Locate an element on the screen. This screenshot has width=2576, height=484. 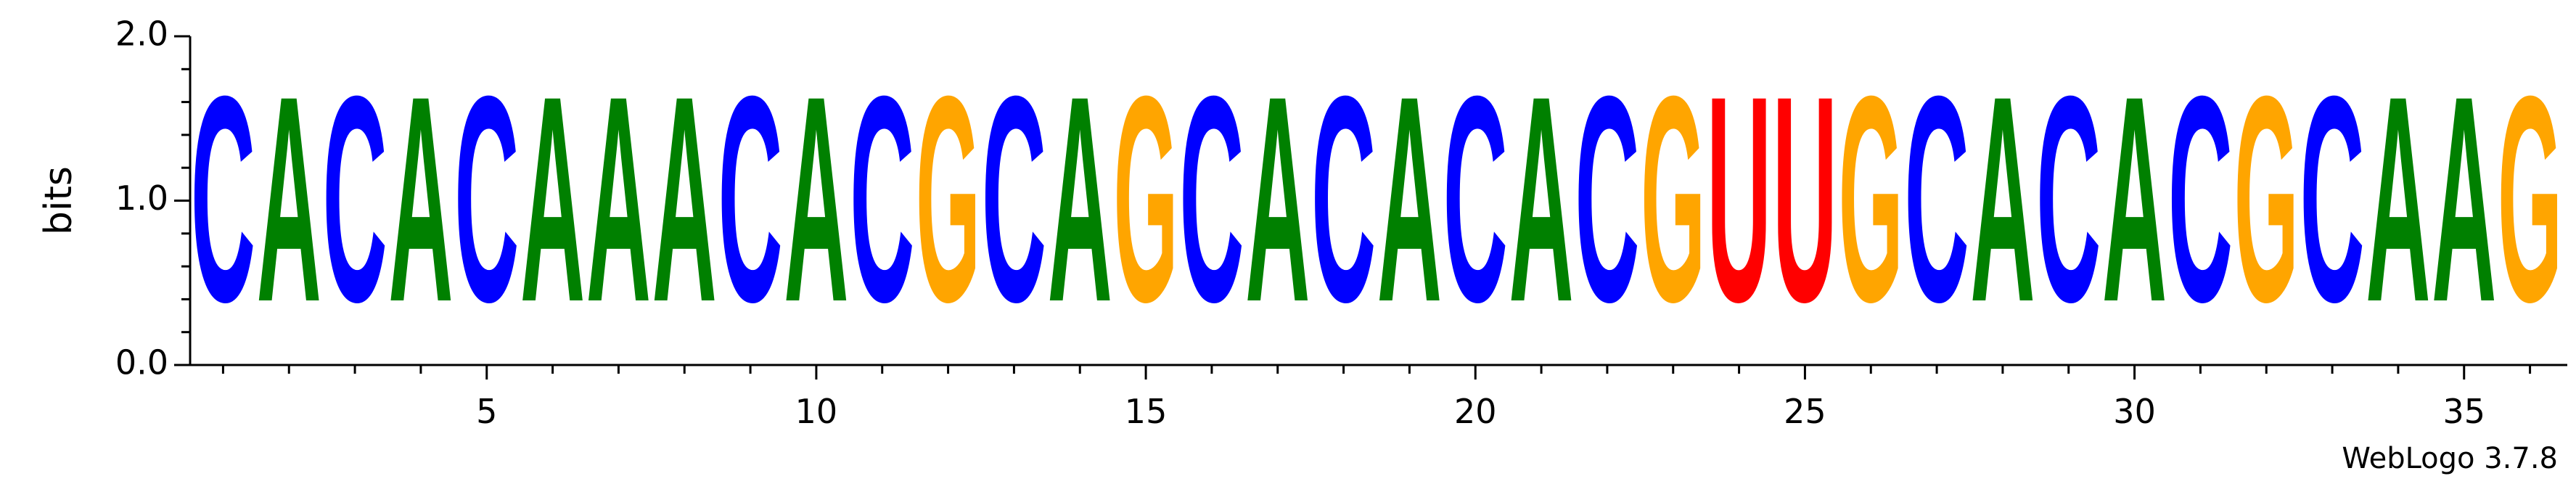
weblogo-credit: WebLogo 3.7.8 is located at coordinates (2450, 458).